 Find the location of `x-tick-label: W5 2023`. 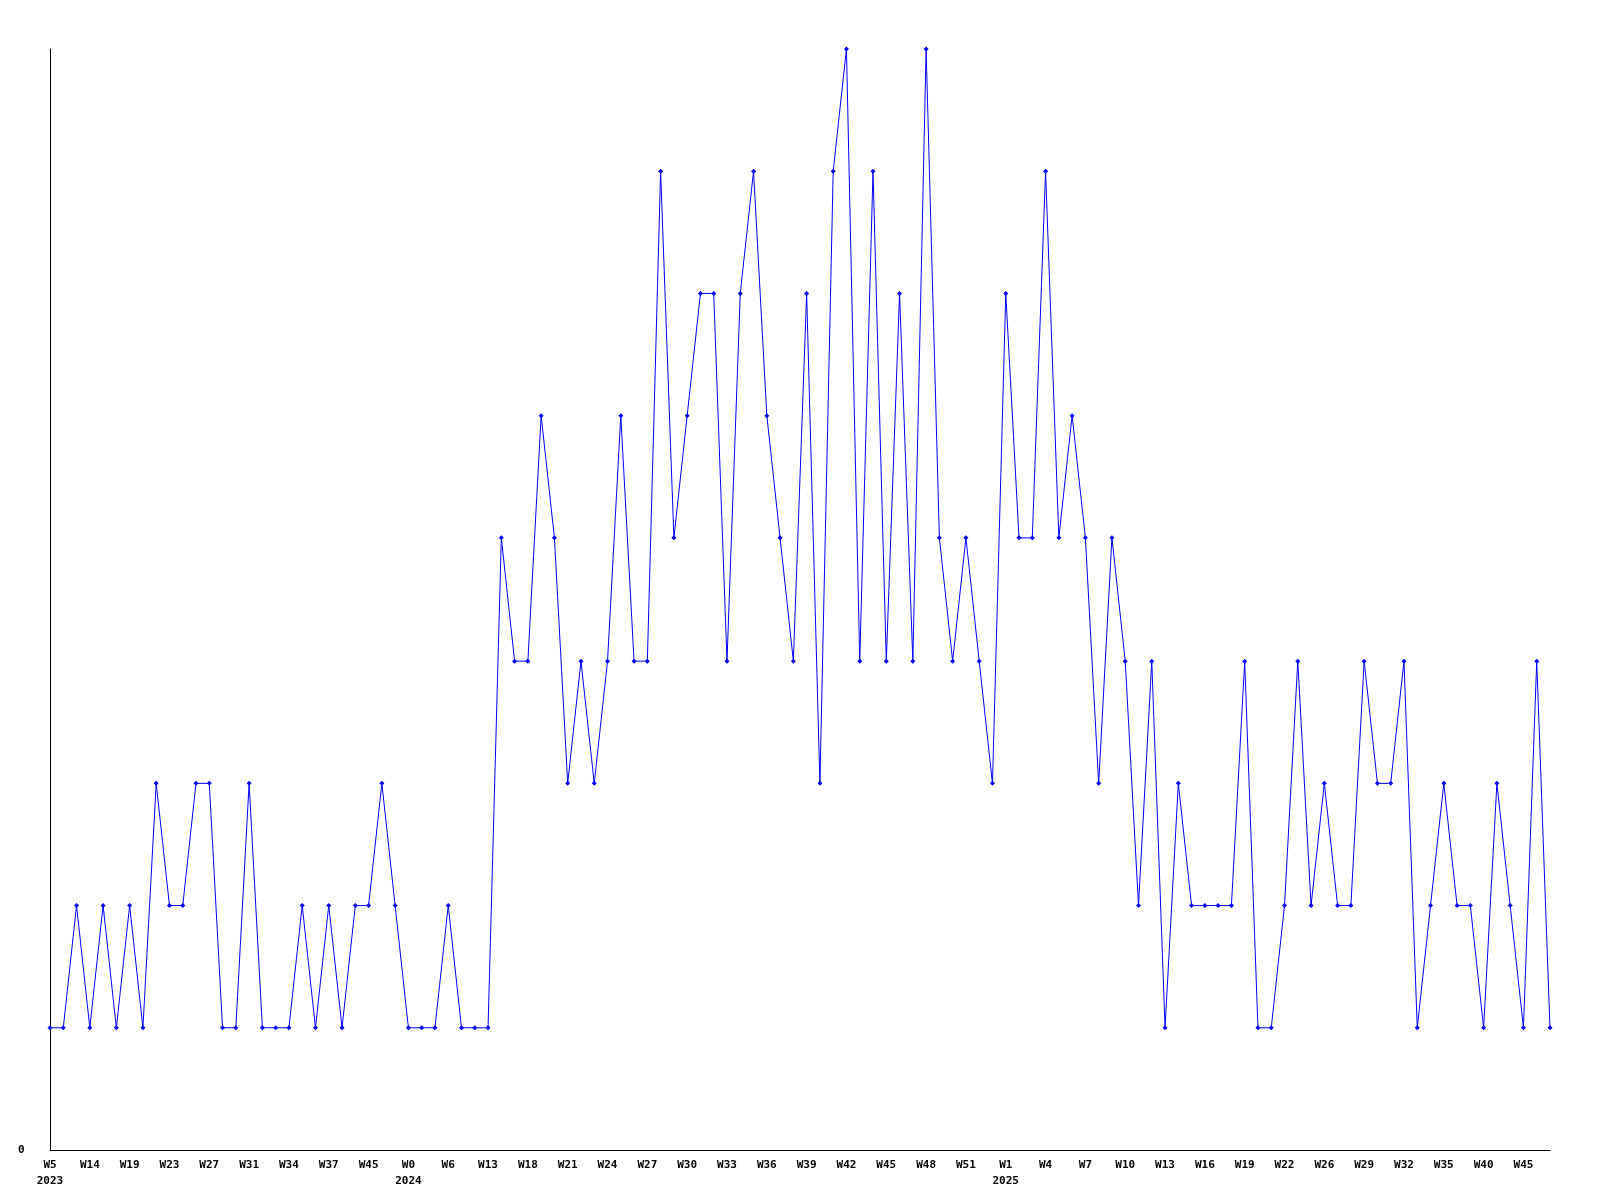

x-tick-label: W5 2023 is located at coordinates (50, 1172).